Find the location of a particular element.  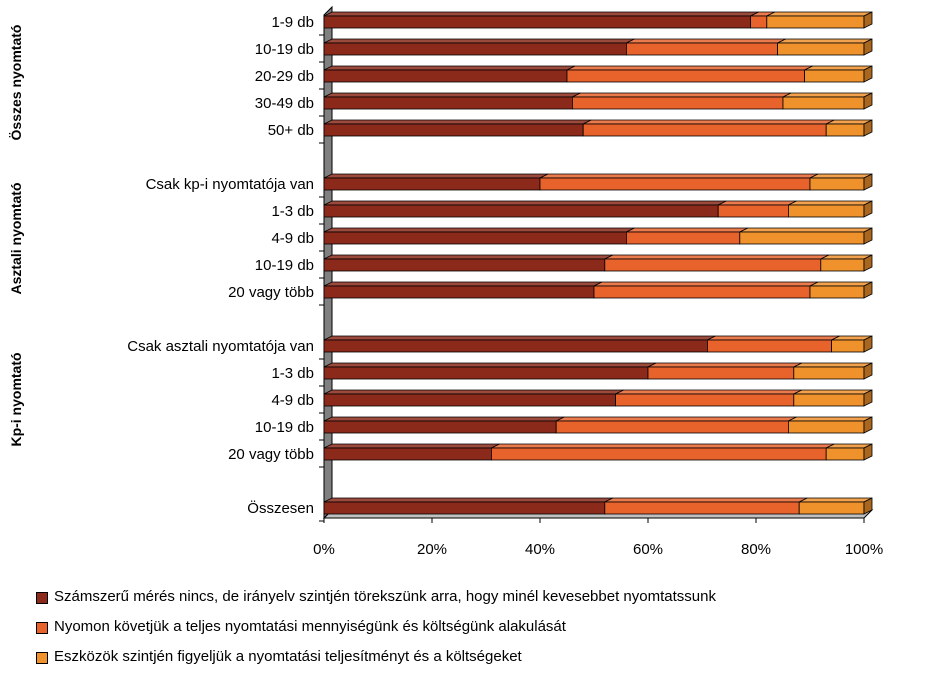

category-label-8: 4-9 db is located at coordinates (292, 238).